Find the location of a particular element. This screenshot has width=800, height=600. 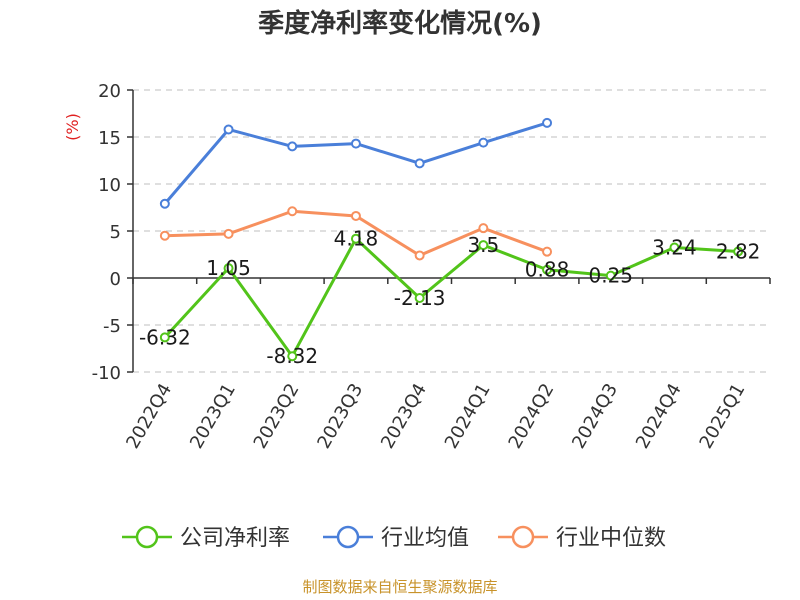

x-tick-label: 2022Q4 is located at coordinates (149, 416).